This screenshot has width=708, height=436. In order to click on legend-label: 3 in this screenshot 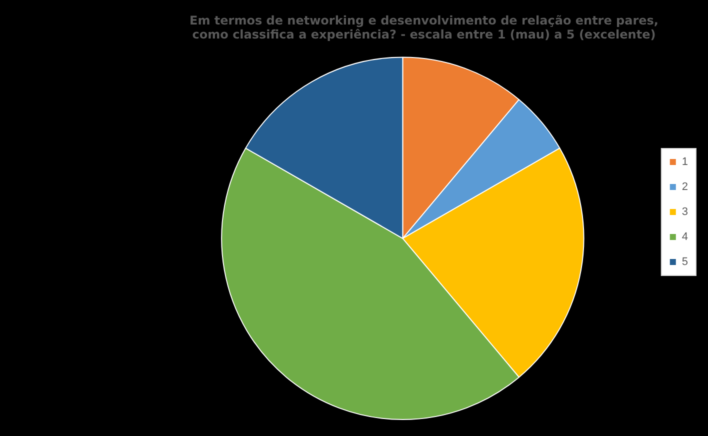, I will do `click(685, 212)`.